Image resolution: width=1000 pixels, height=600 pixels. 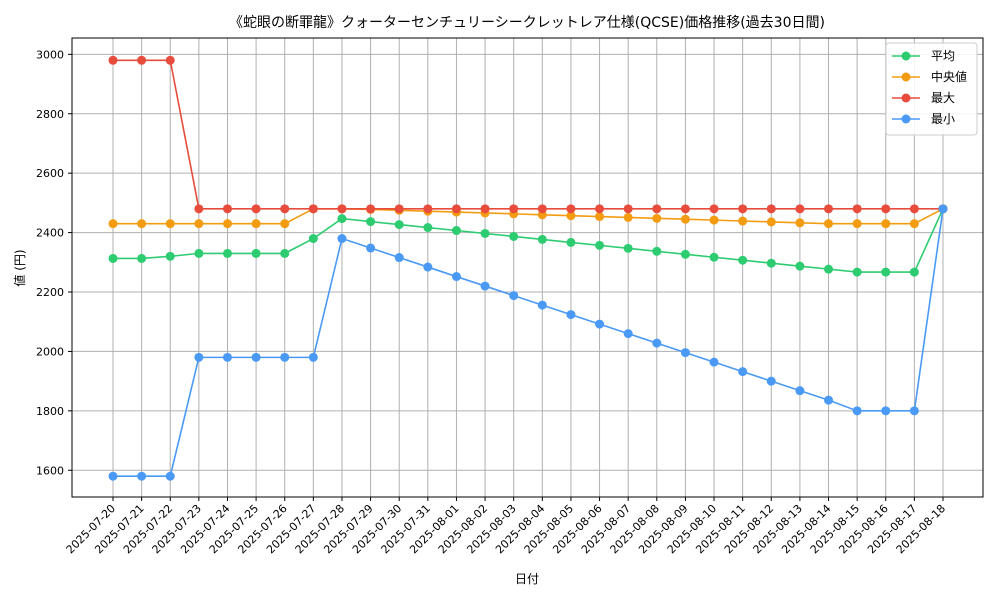 I want to click on legend-label: 最大, so click(x=943, y=98).